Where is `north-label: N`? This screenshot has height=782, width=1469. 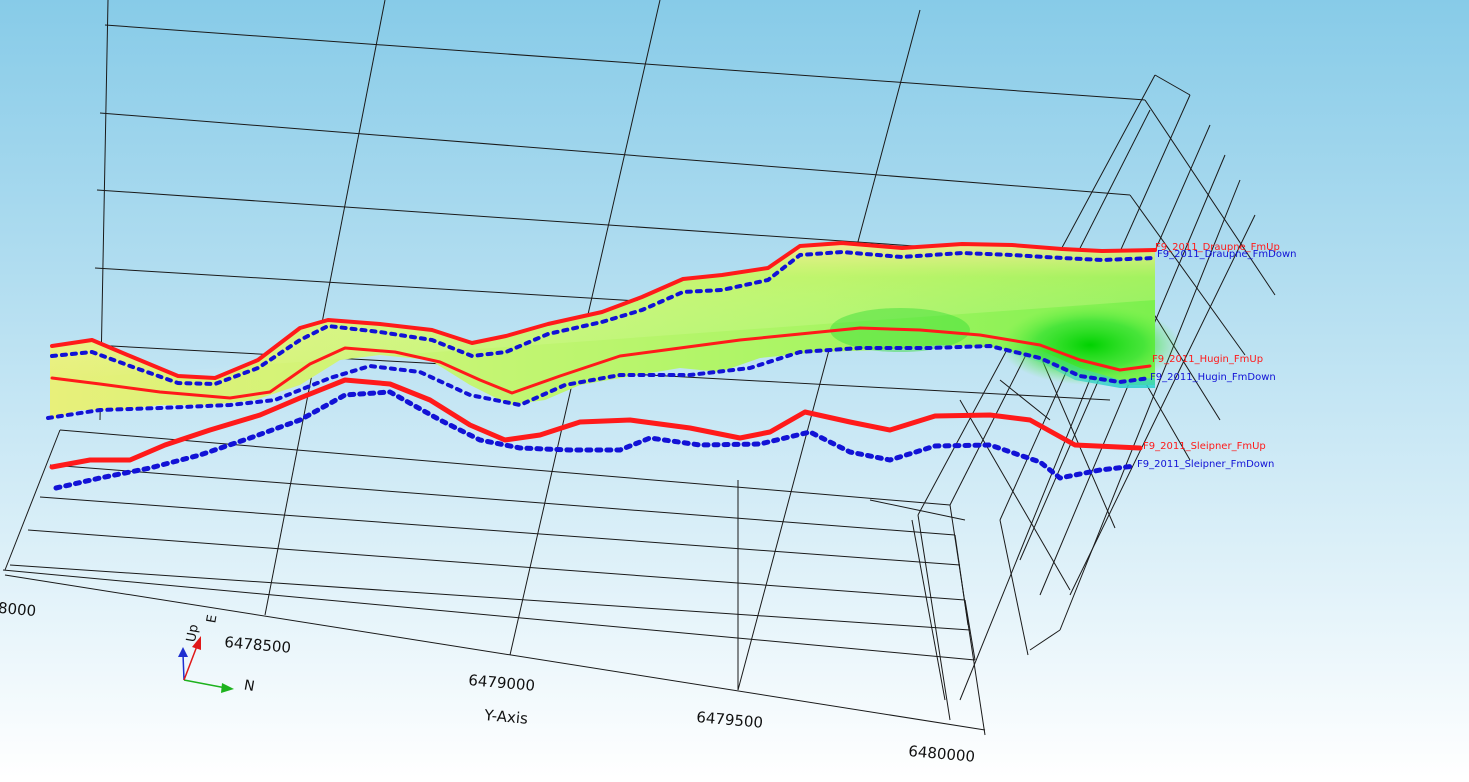 north-label: N is located at coordinates (249, 686).